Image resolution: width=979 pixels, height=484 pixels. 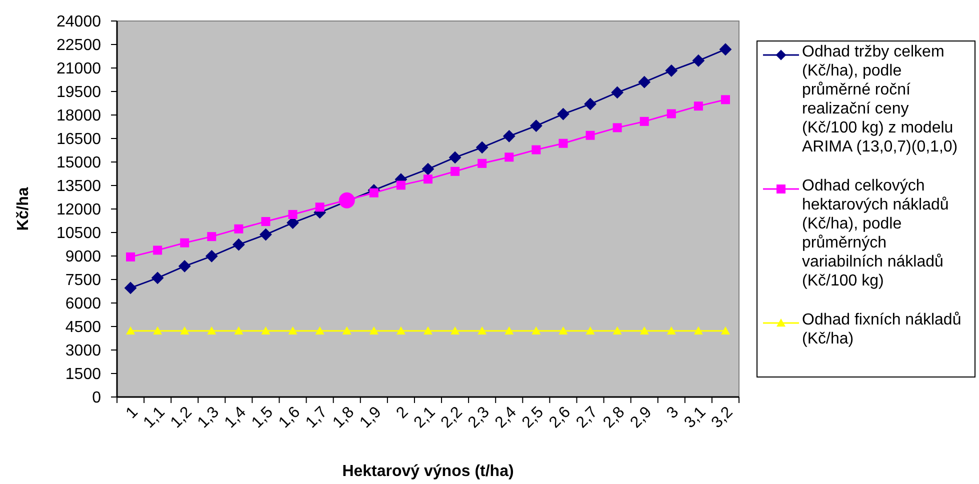 I want to click on legend-label: Odhad fixních nákladů (Kč/ha), so click(x=882, y=330).